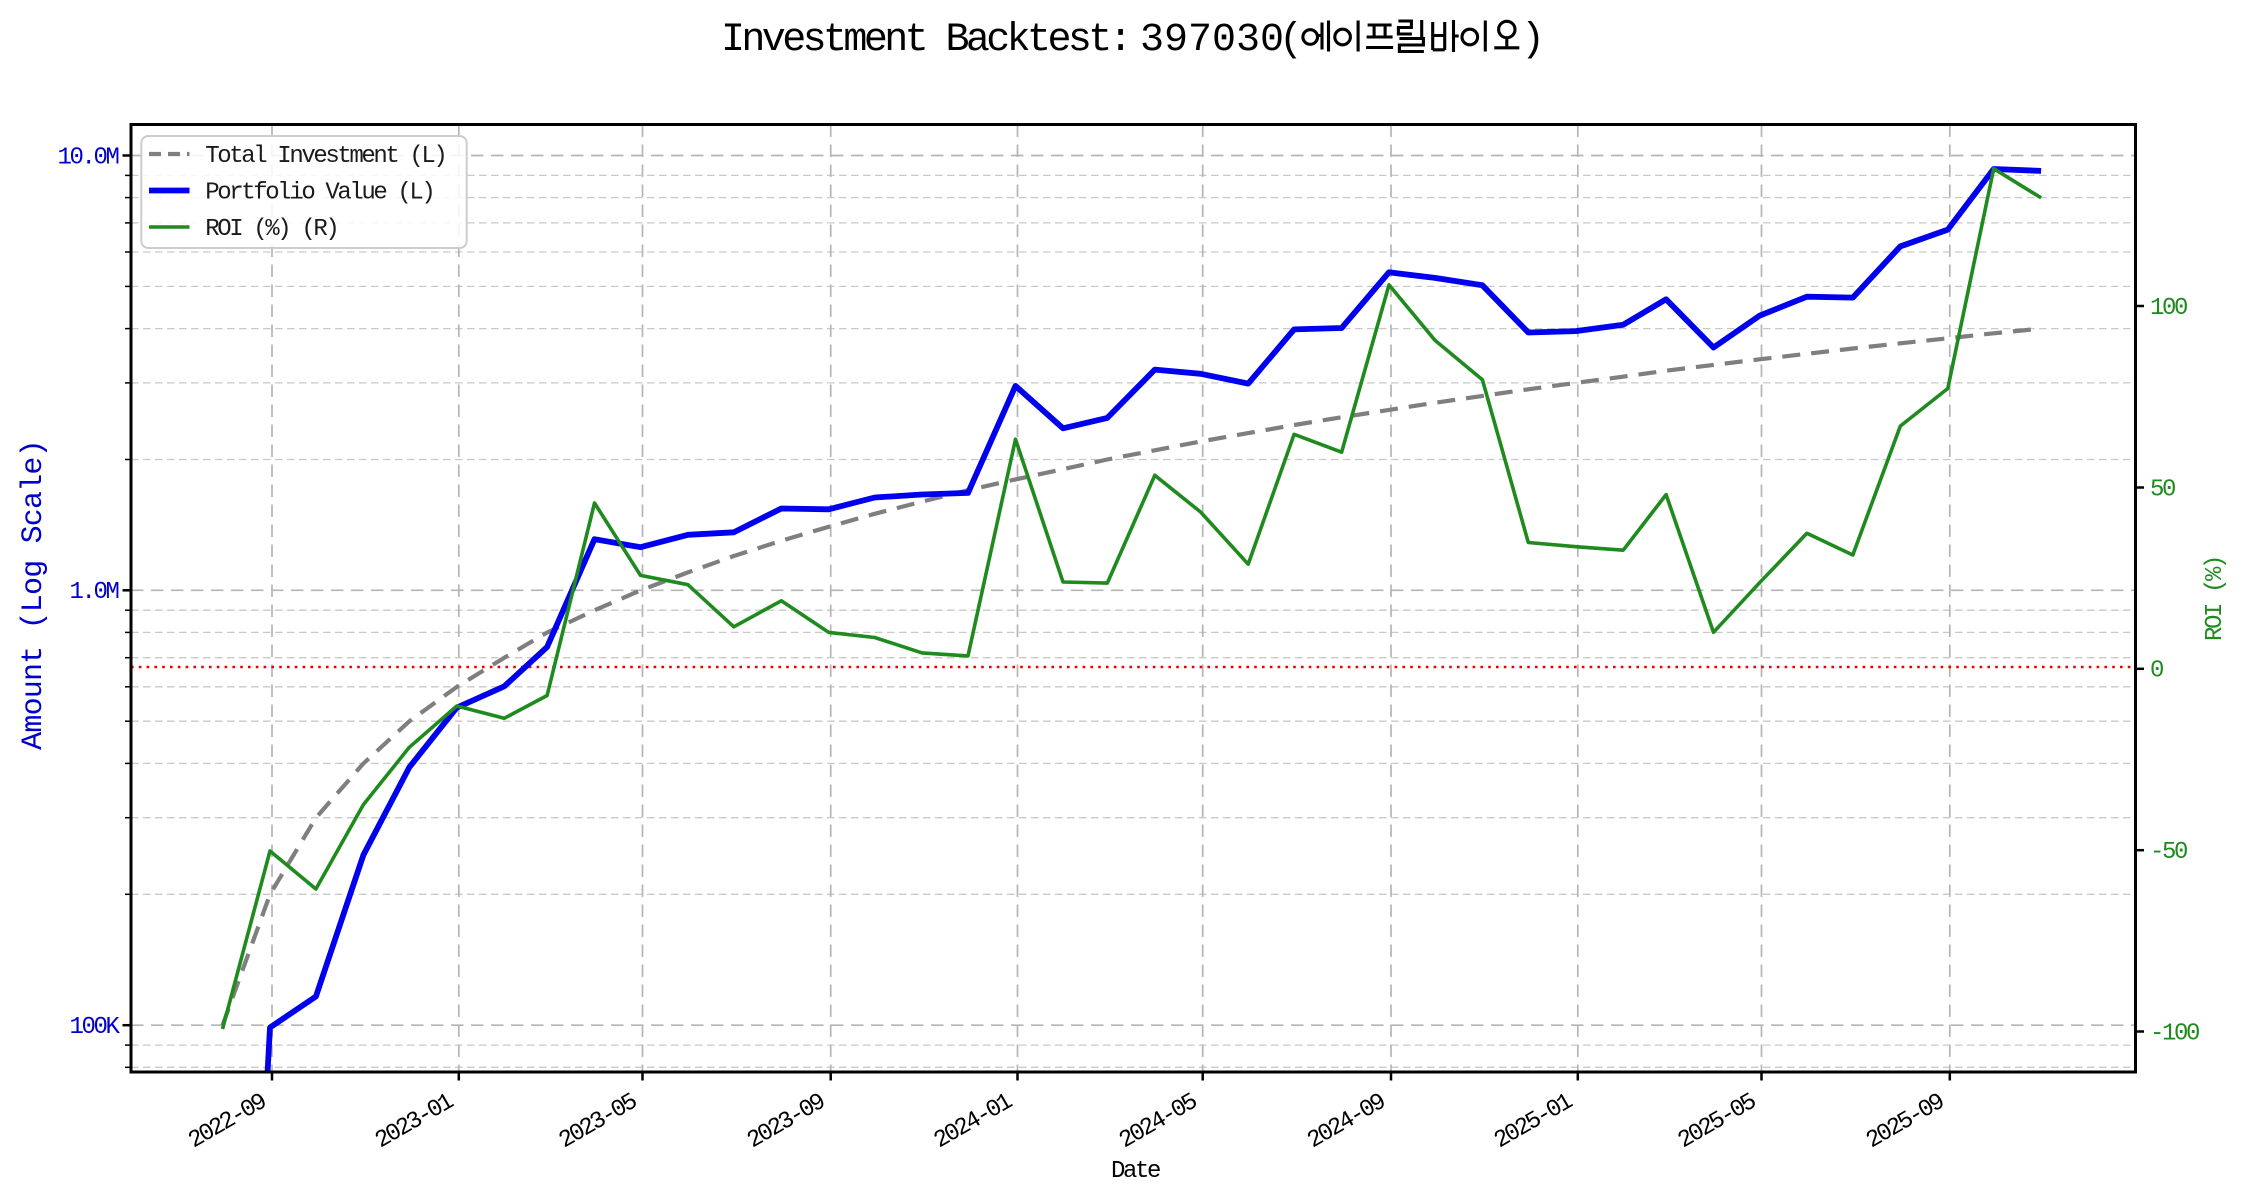 This screenshot has width=2250, height=1200. Describe the element at coordinates (94, 1027) in the screenshot. I see `svg-text: 100K` at that location.